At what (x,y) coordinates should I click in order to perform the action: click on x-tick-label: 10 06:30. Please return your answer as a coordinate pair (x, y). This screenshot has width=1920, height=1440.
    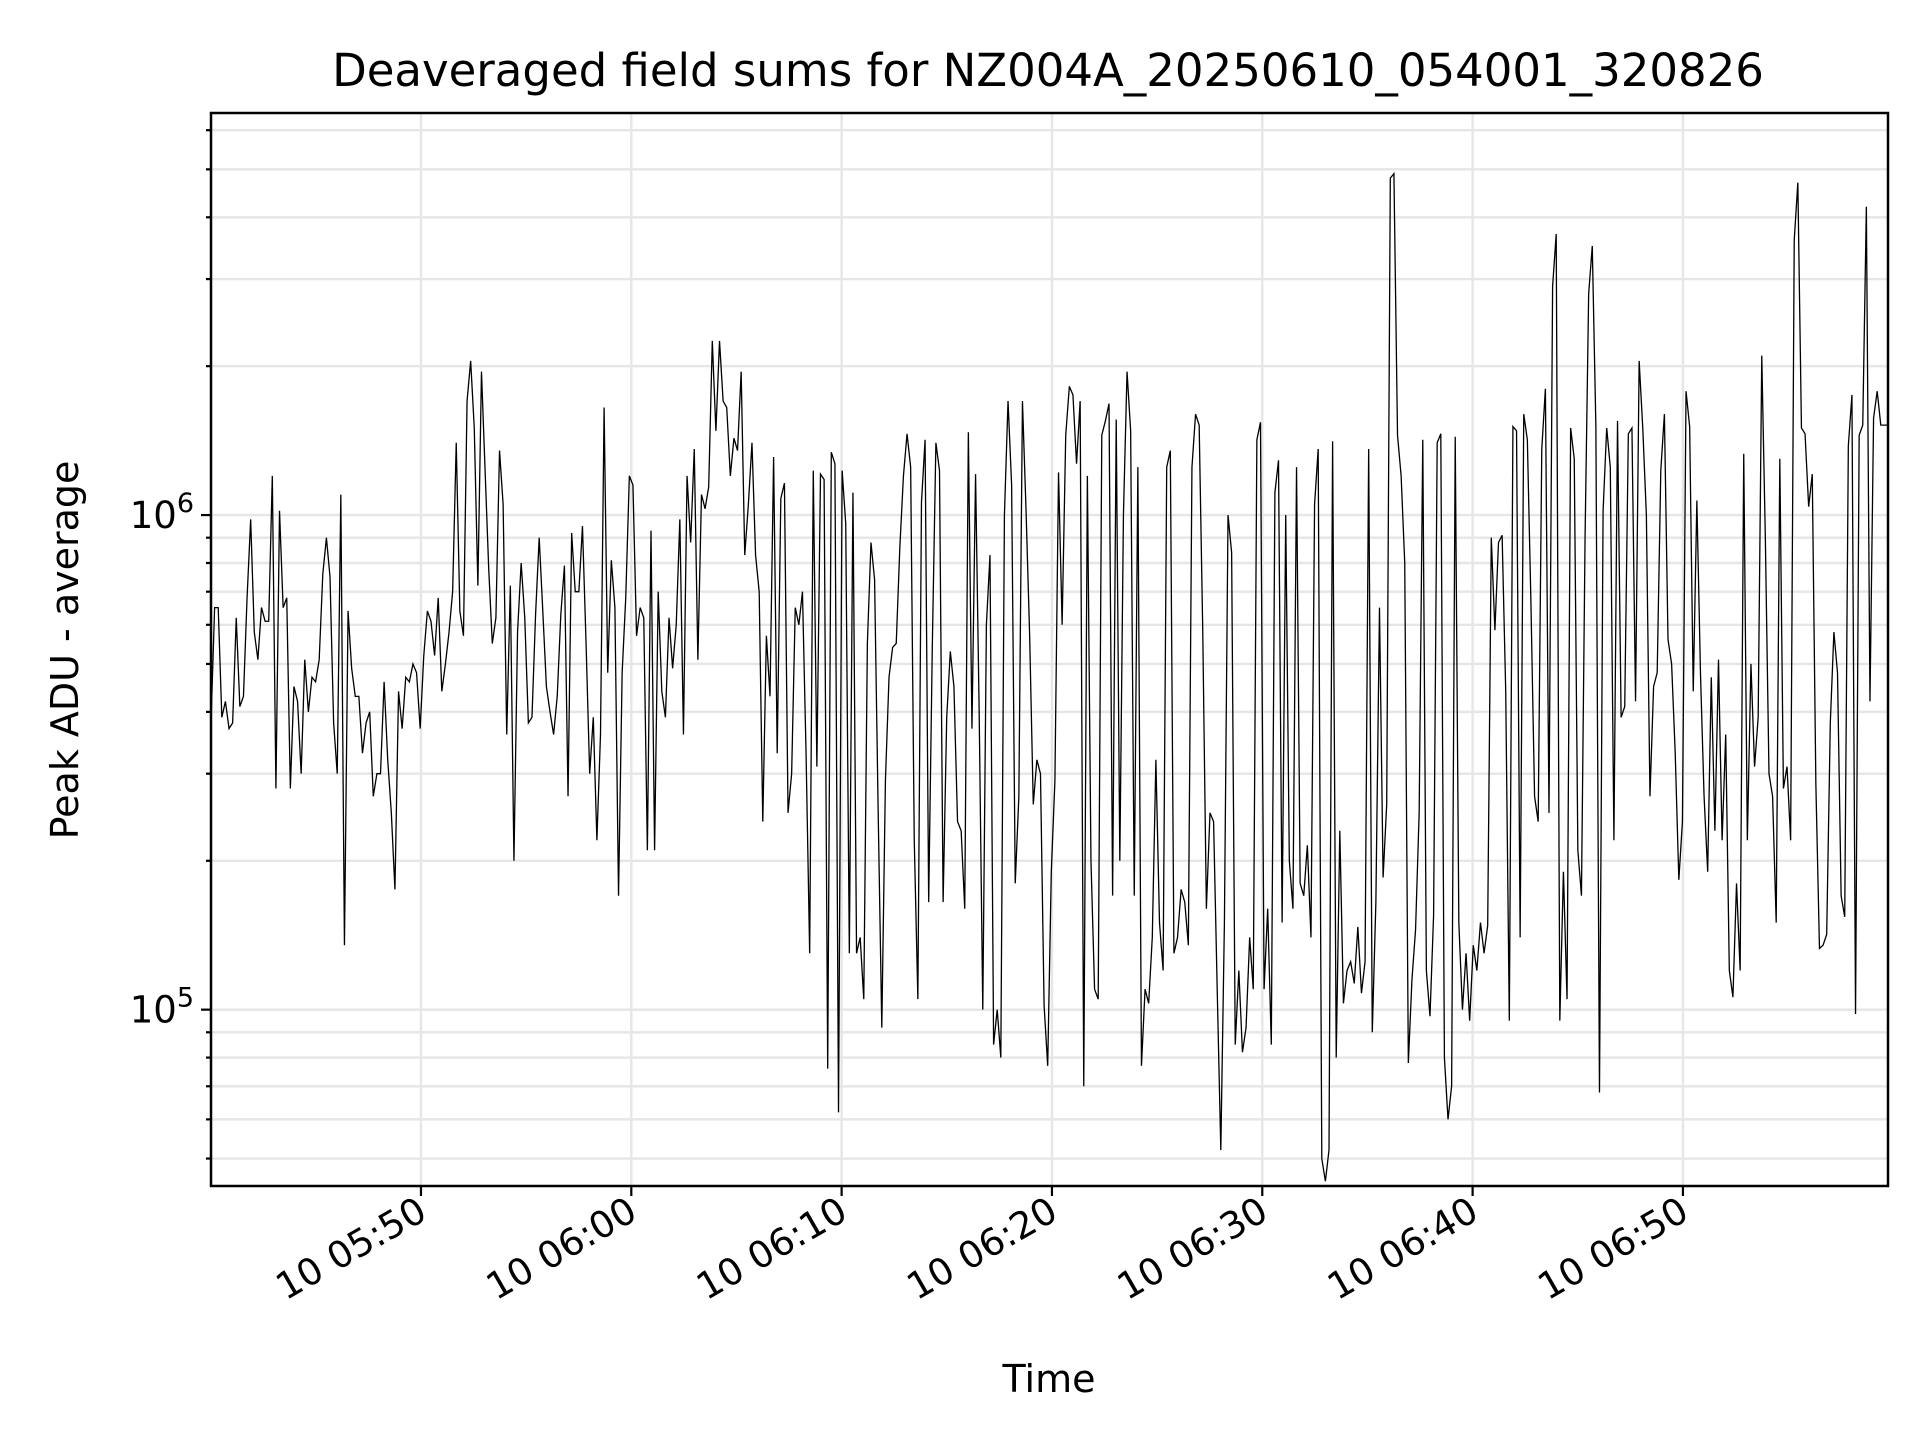
    Looking at the image, I should click on (1192, 1249).